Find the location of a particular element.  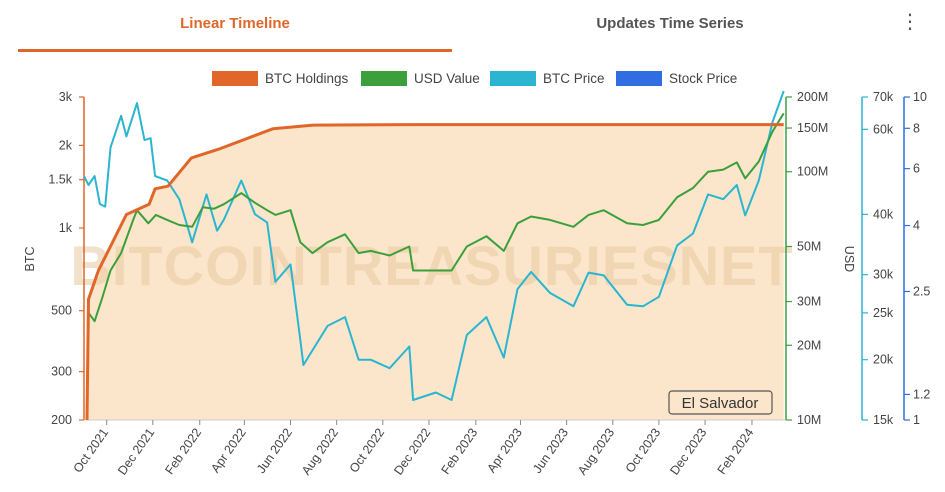

entity-label-box is located at coordinates (720, 402).